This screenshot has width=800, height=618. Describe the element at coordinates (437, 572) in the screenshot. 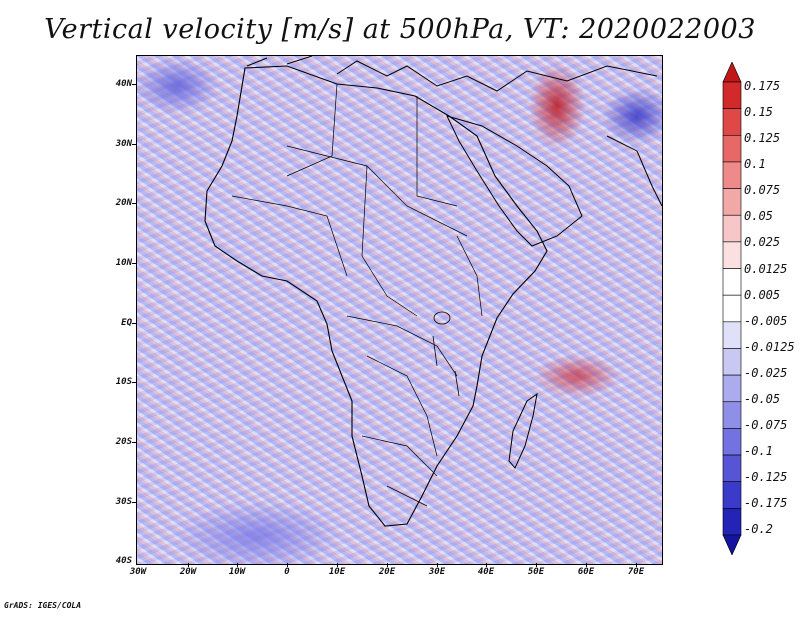

I see `lon-label-30e: 30E` at that location.